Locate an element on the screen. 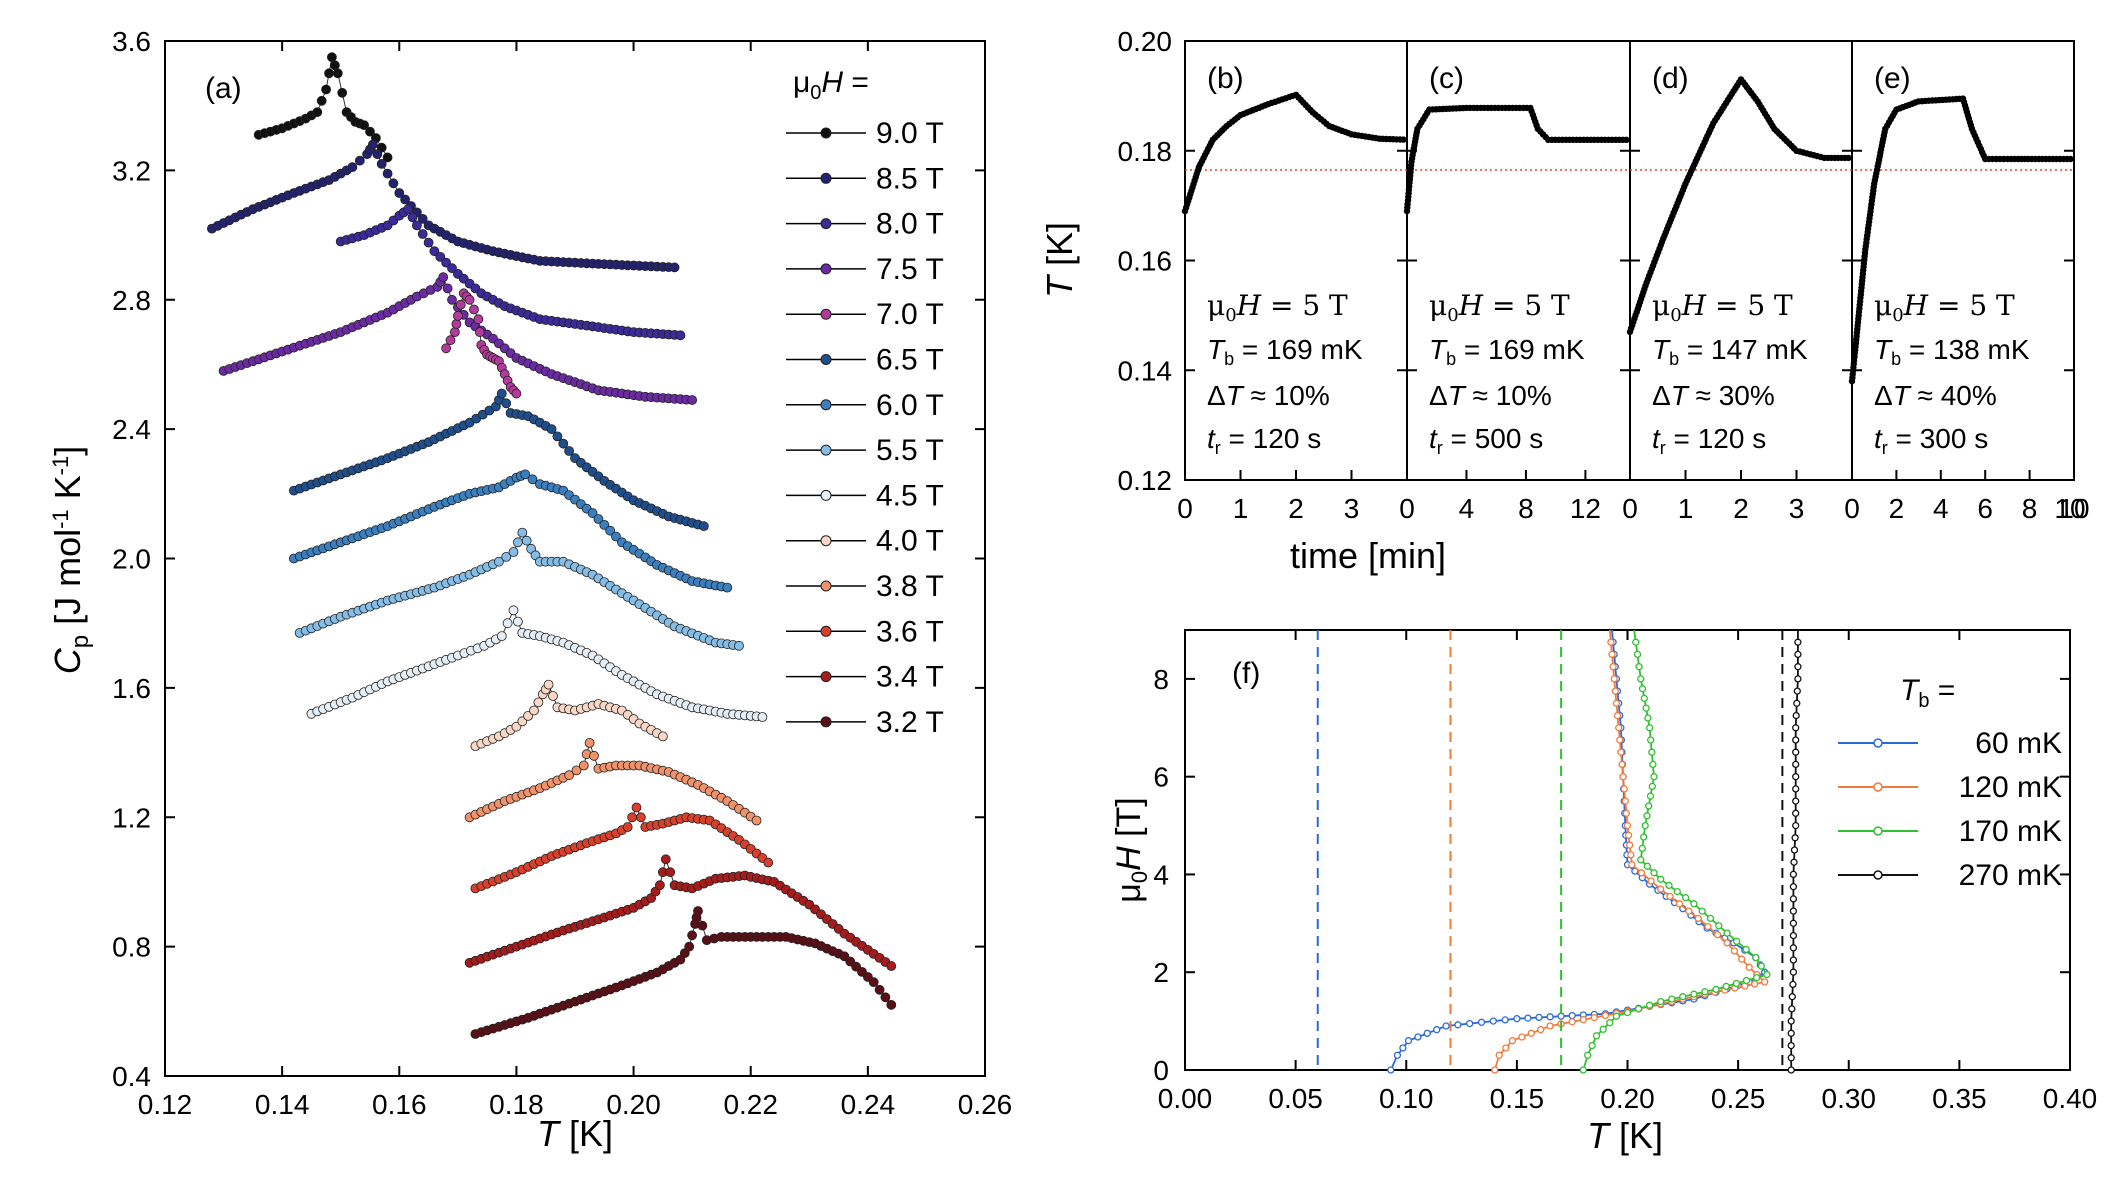 Image resolution: width=2125 pixels, height=1201 pixels. legend-entry: 3.2 T is located at coordinates (910, 722).